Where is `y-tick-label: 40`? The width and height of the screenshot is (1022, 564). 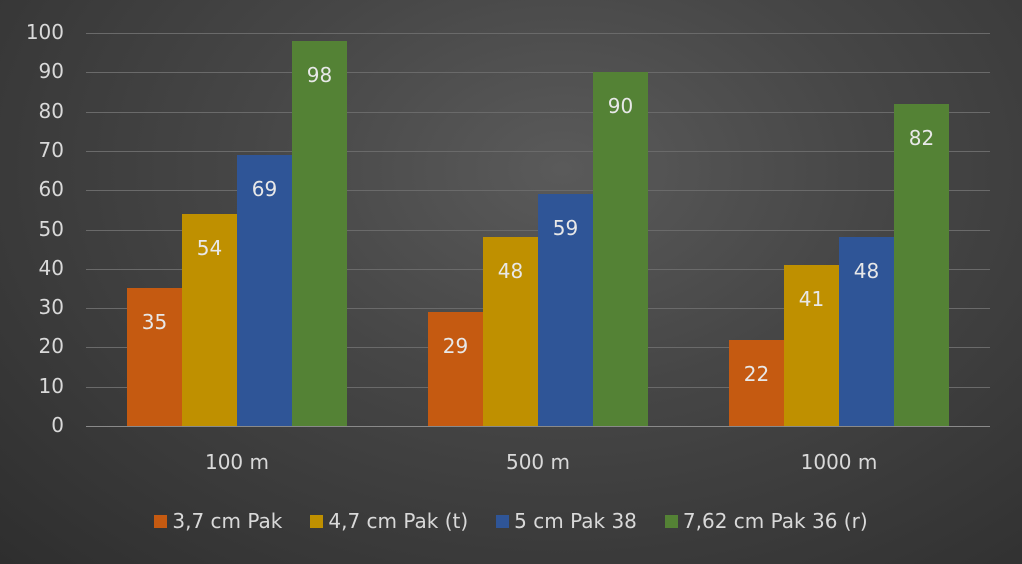
y-tick-label: 40 is located at coordinates (51, 267).